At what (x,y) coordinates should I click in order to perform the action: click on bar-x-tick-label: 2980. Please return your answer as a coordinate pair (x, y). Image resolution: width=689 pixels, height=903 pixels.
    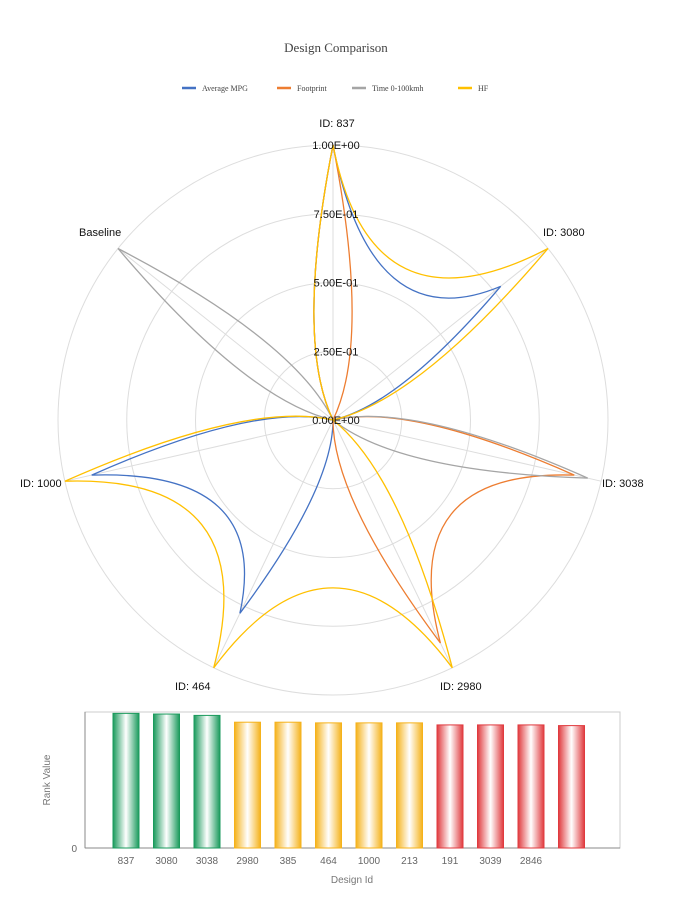
    Looking at the image, I should click on (247, 861).